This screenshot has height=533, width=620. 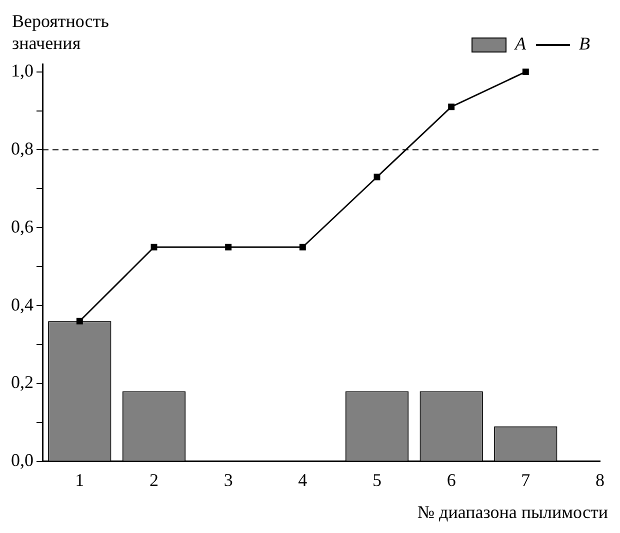 What do you see at coordinates (525, 480) in the screenshot?
I see `x-tick-label: 7` at bounding box center [525, 480].